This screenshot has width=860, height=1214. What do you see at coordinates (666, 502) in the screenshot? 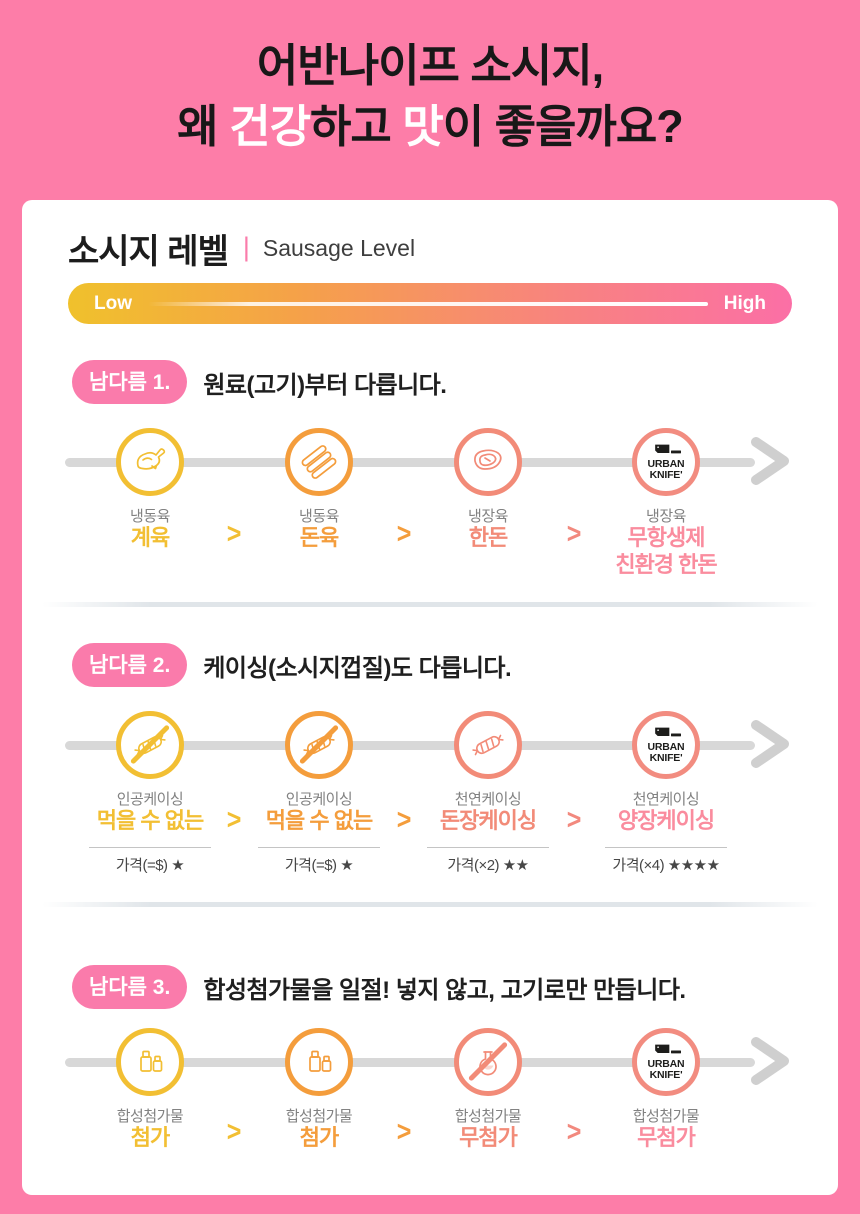
I see `timeline-item: URBAN KNIFE' 냉장육 무항생제 친환경 한돈` at bounding box center [666, 502].